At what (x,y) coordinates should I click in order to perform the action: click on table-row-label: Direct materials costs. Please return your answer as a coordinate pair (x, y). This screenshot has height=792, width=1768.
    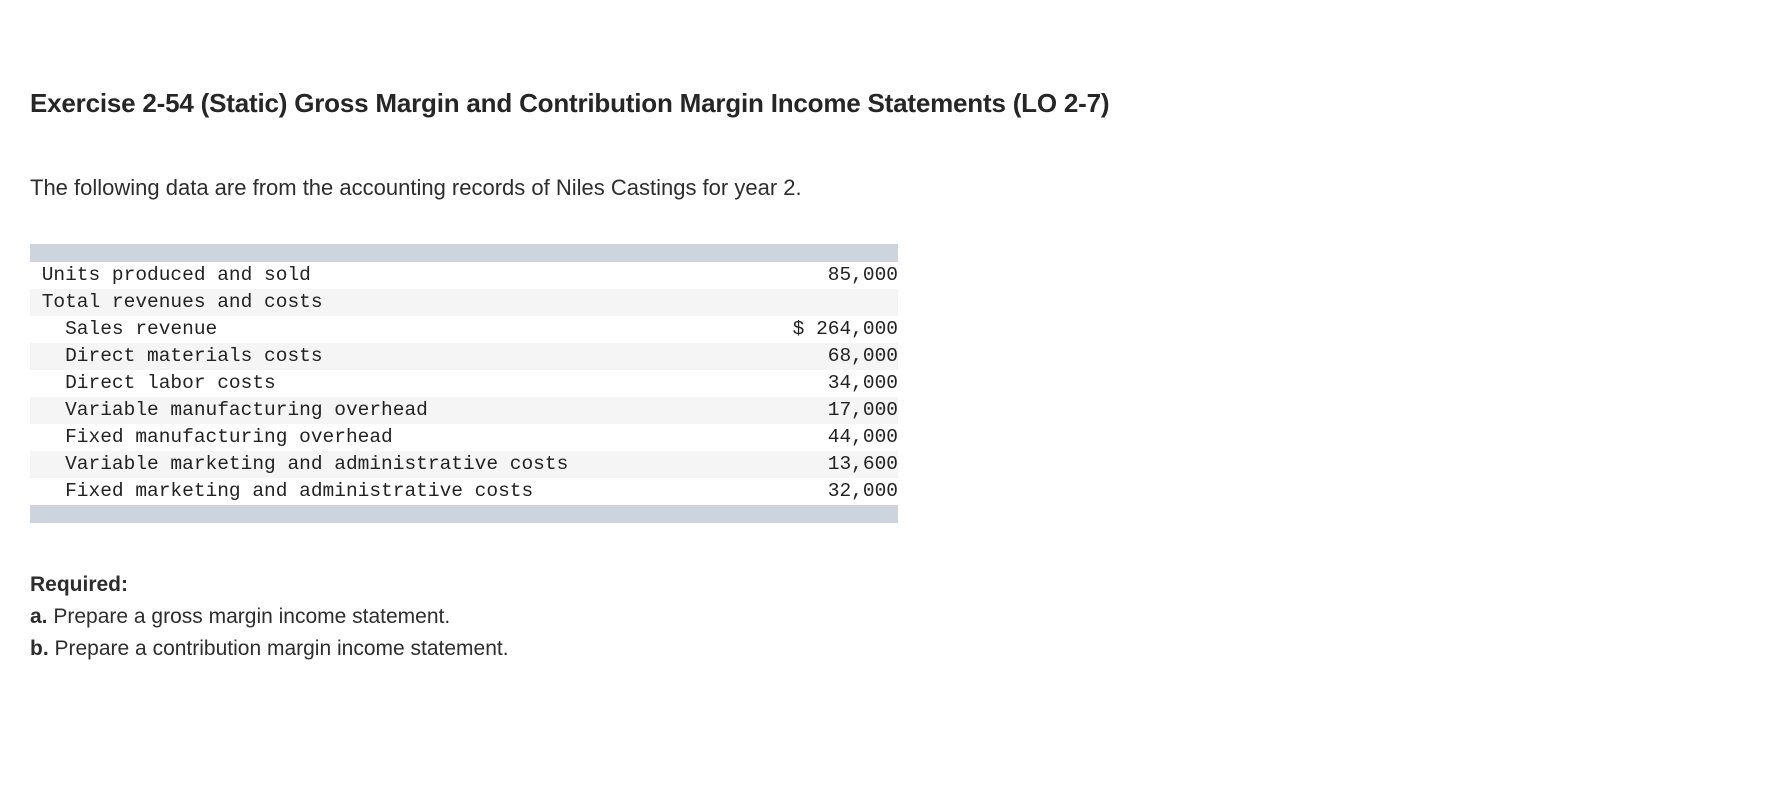
    Looking at the image, I should click on (176, 356).